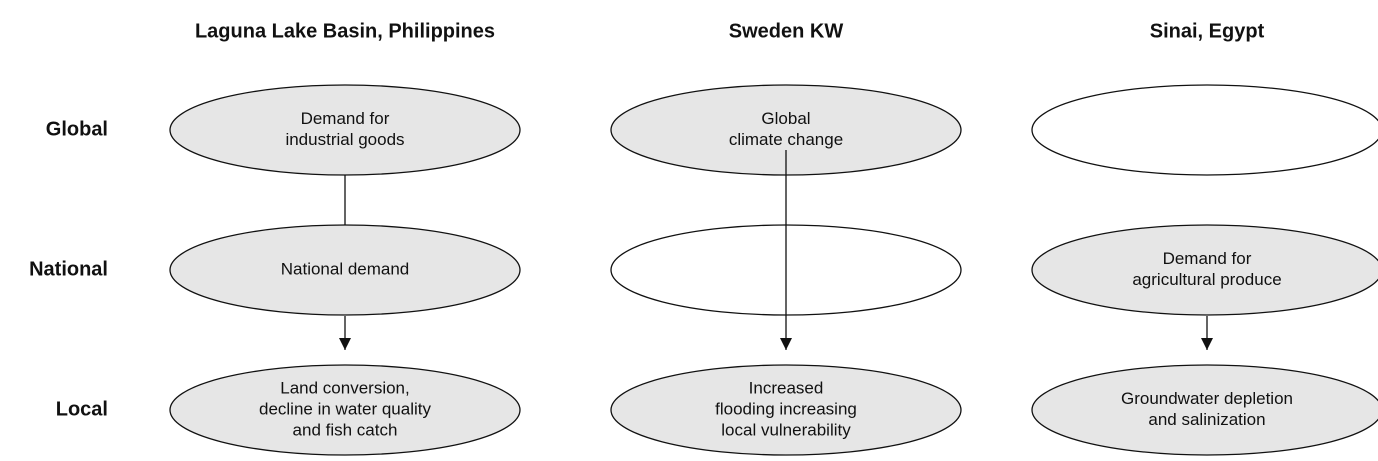  I want to click on node-label: and salinization, so click(1206, 419).